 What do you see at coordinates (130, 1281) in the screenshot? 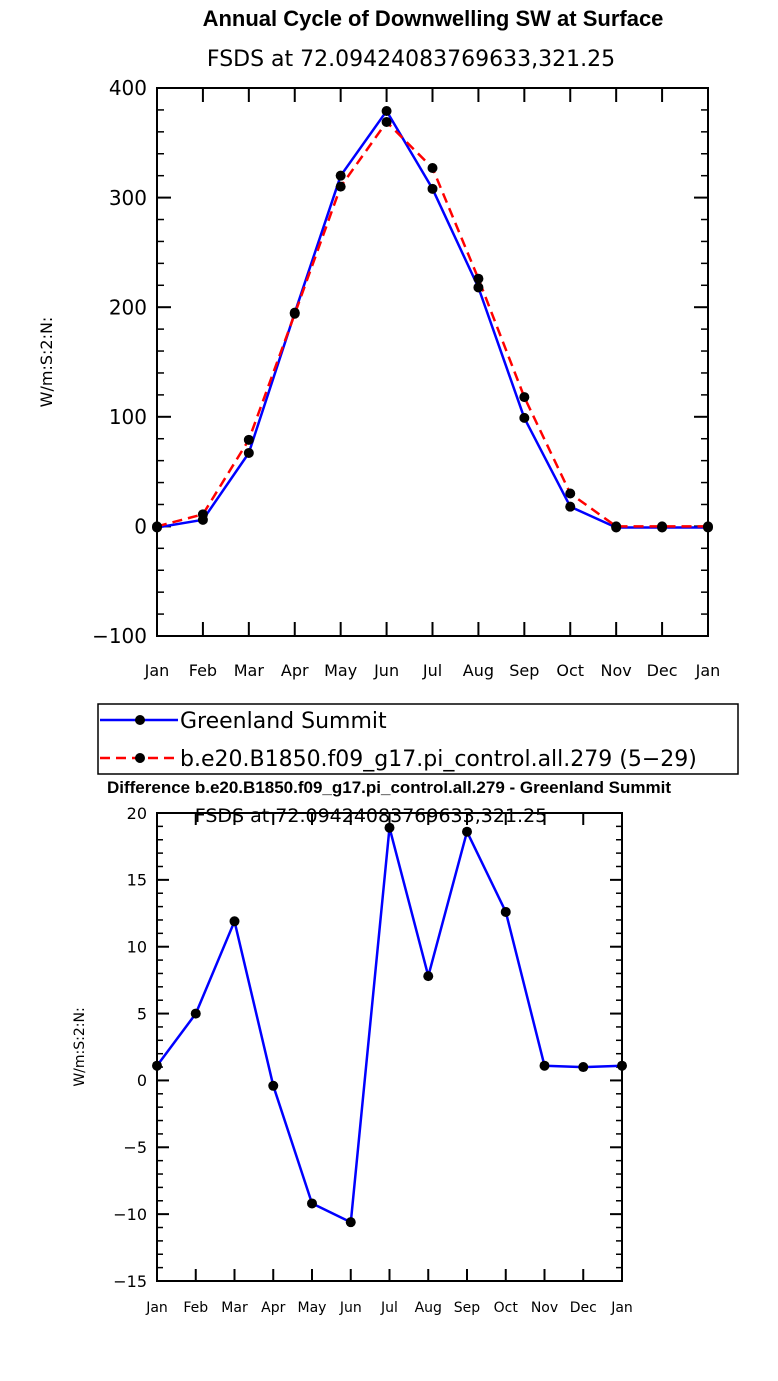
I see `y-tick-label: −15` at bounding box center [130, 1281].